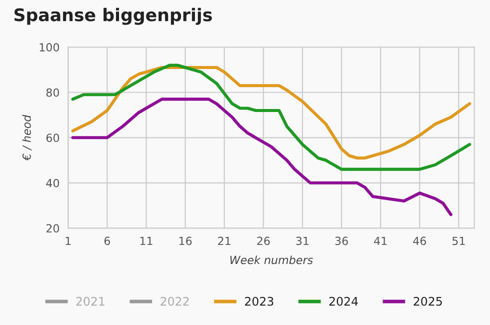 The image size is (490, 325). Describe the element at coordinates (27, 137) in the screenshot. I see `y-axis-title: € / heod` at that location.